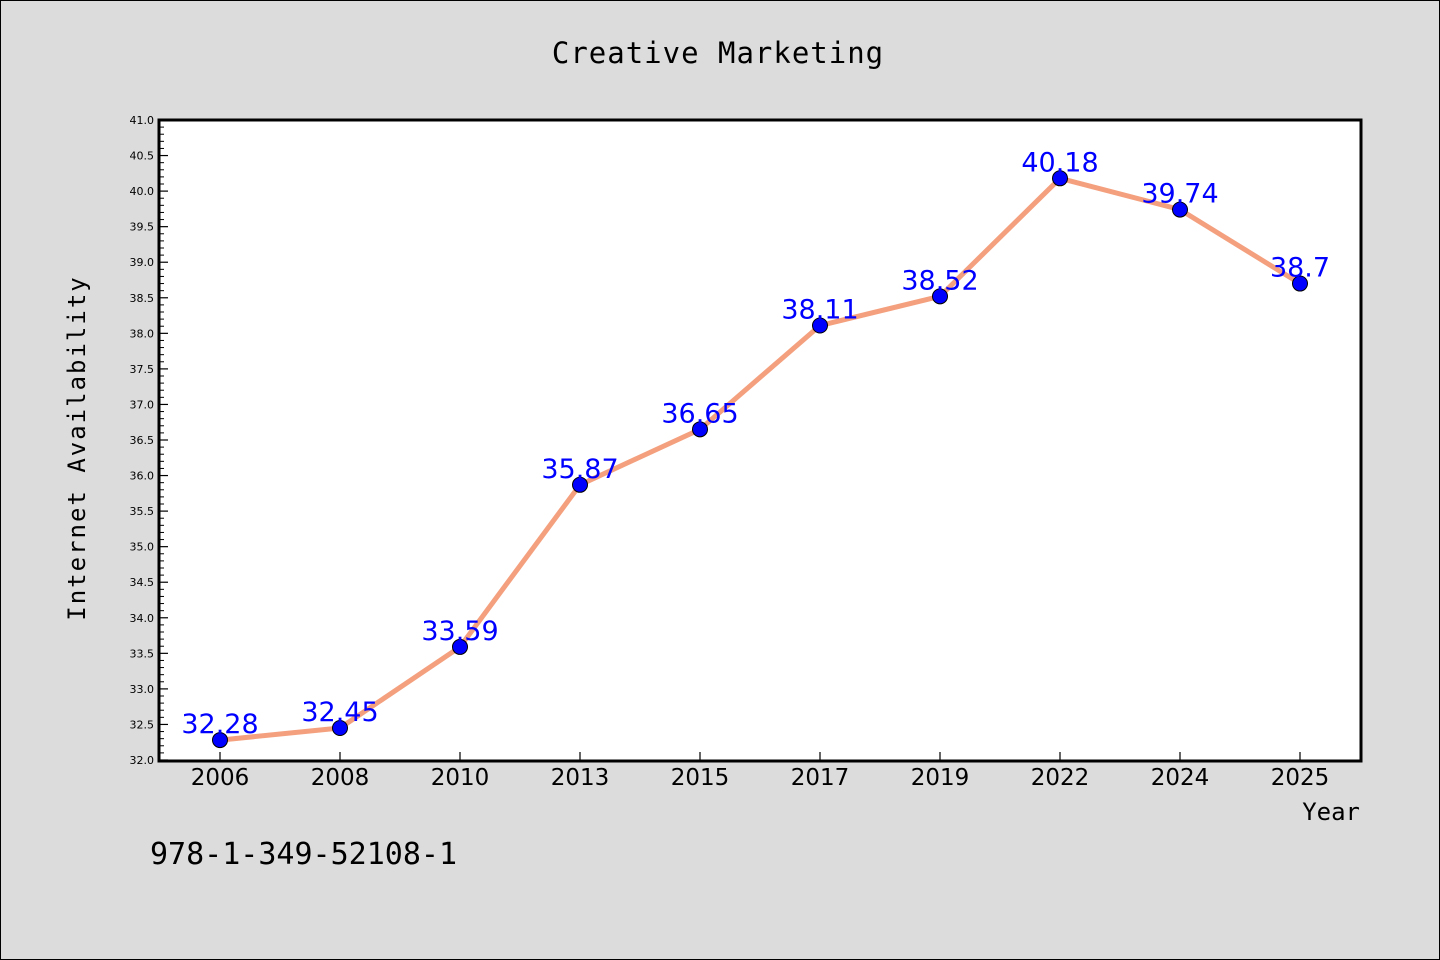  I want to click on y-axis-label: Internet Availability, so click(77, 447).